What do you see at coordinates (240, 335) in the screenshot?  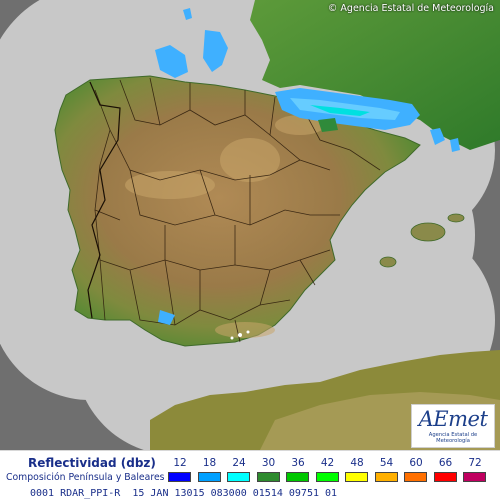 I see `light-echo-specks` at bounding box center [240, 335].